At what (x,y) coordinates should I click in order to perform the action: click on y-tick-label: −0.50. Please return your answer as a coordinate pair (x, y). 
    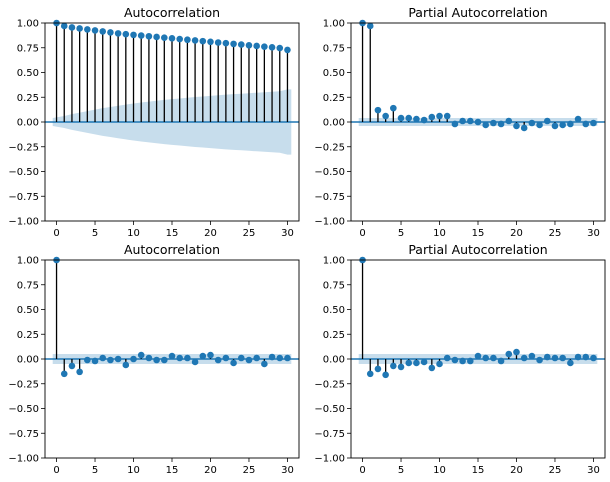
    Looking at the image, I should click on (23, 409).